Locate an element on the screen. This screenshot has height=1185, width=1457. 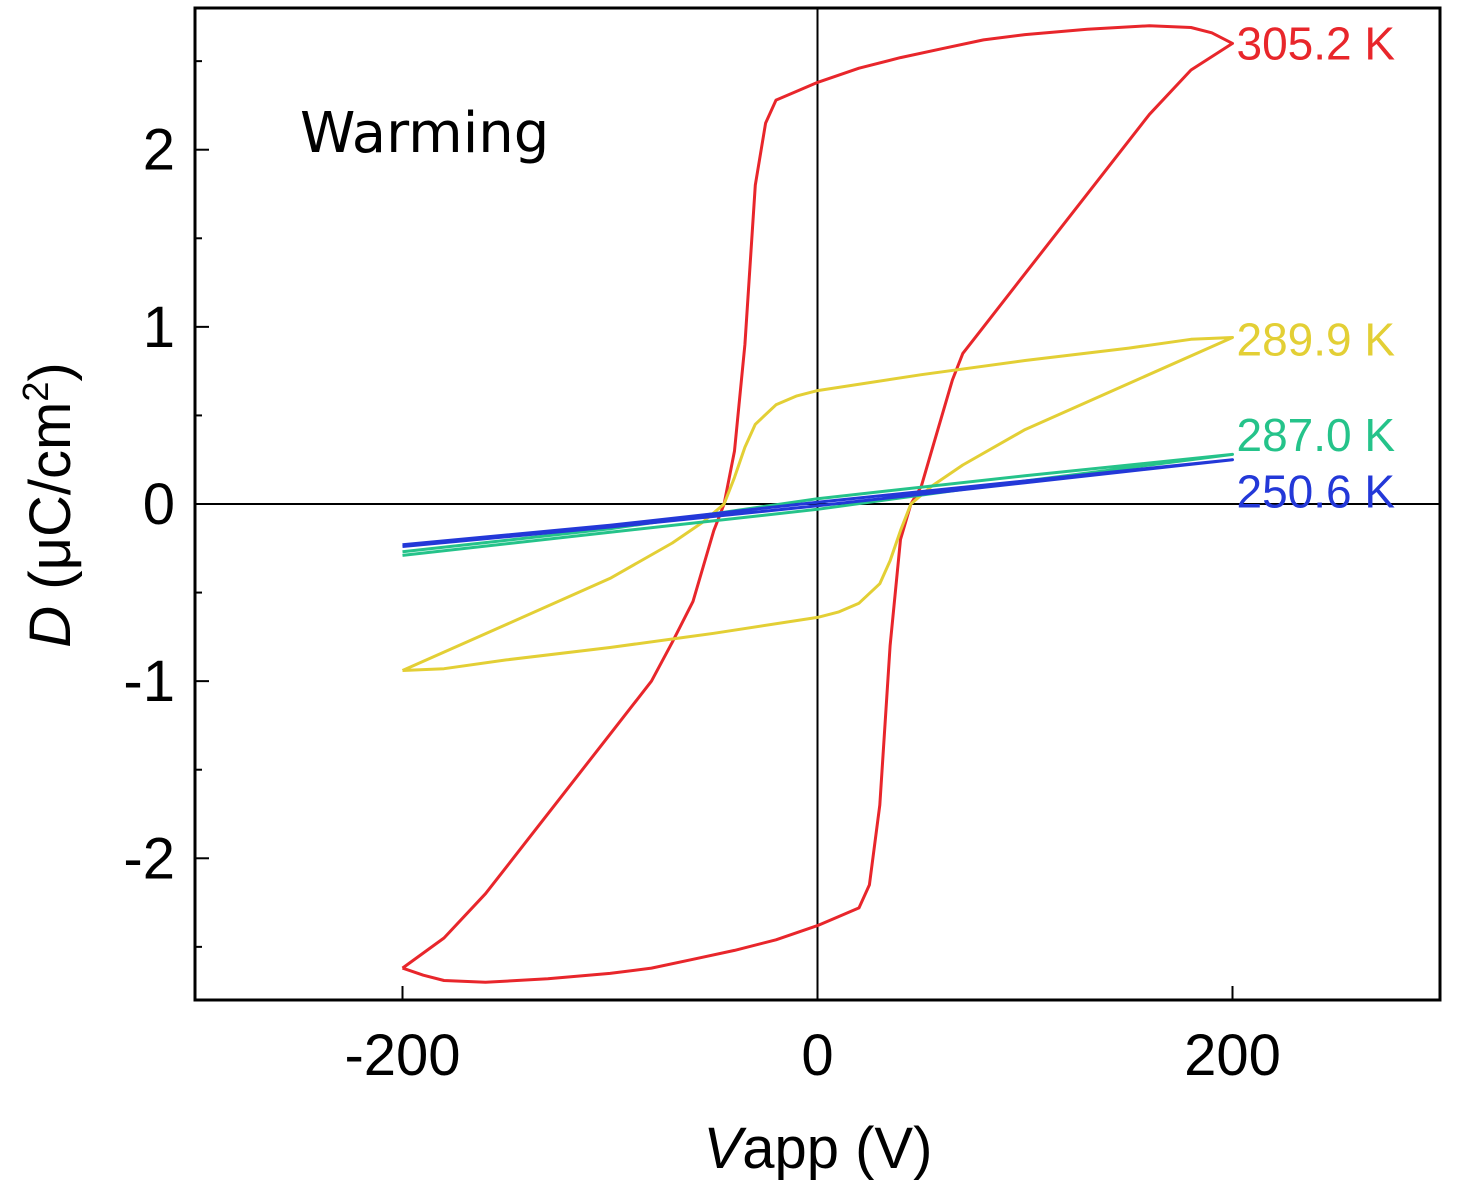
series-label-287-0-k: 287.0 K is located at coordinates (1316, 435).